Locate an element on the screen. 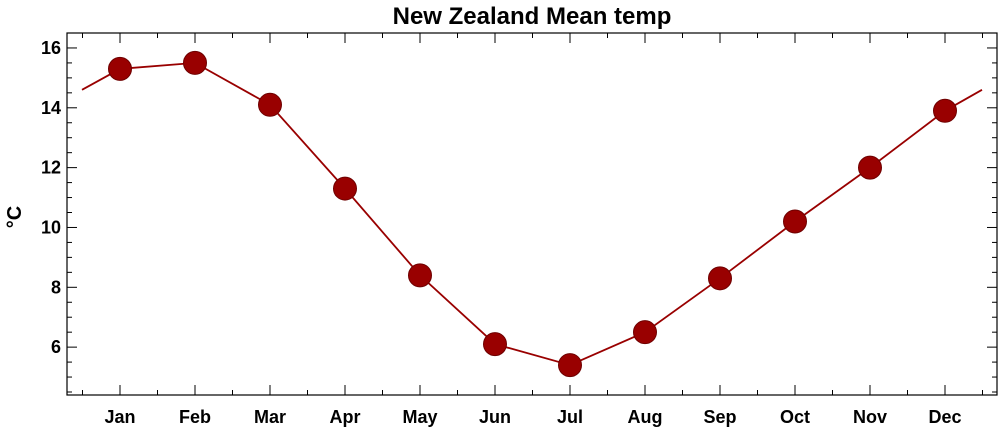  y-tick-label: 16 is located at coordinates (51, 48).